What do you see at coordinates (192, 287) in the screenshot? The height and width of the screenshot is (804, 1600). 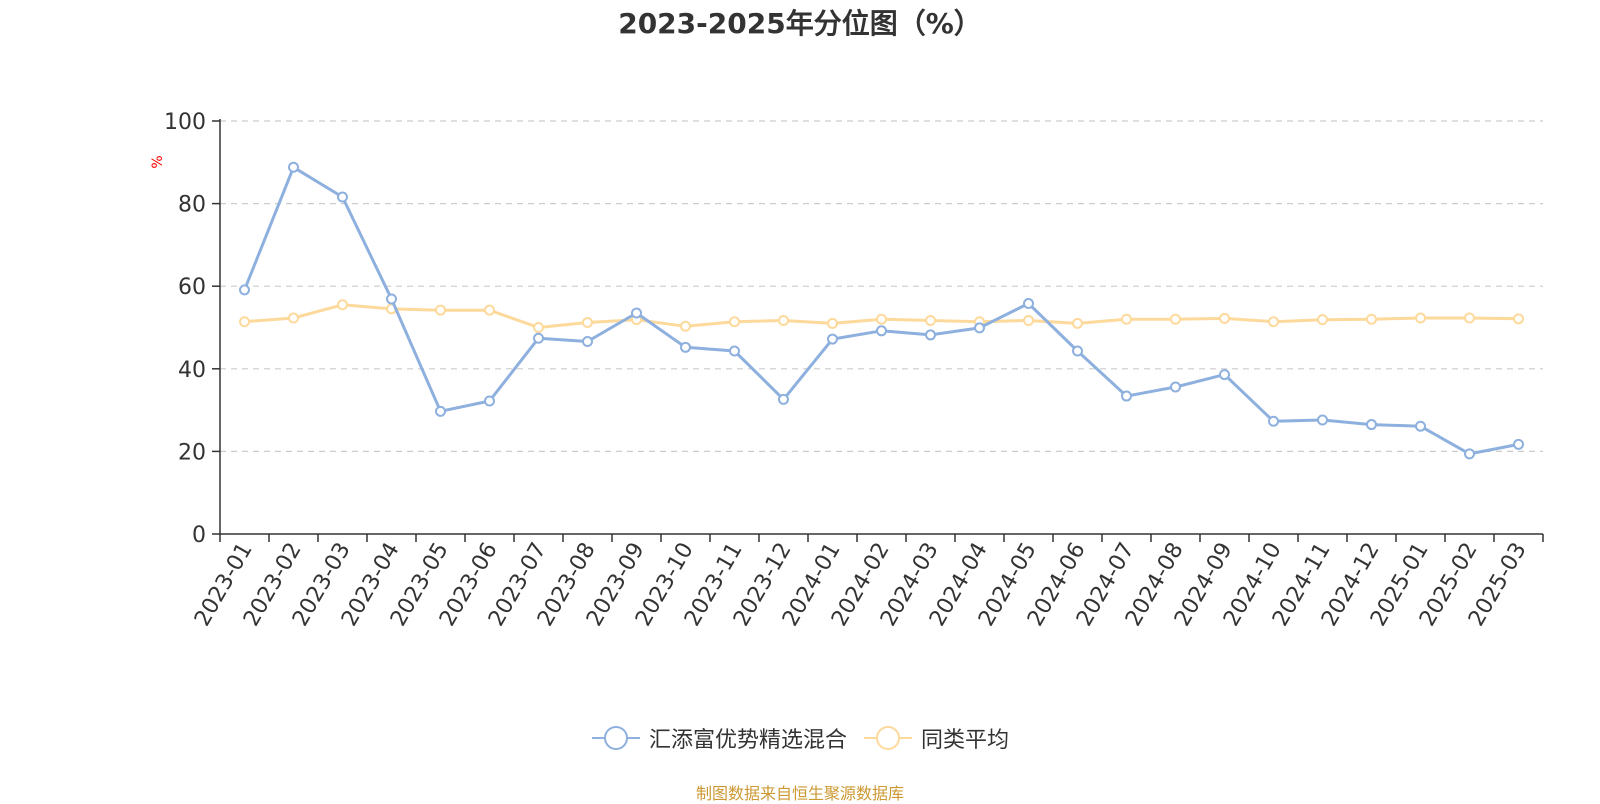 I see `y-tick-label: 60` at bounding box center [192, 287].